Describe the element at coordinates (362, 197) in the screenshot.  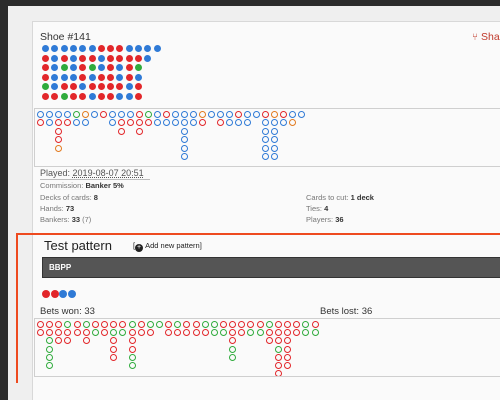
I see `cut-value: 1 deck` at that location.